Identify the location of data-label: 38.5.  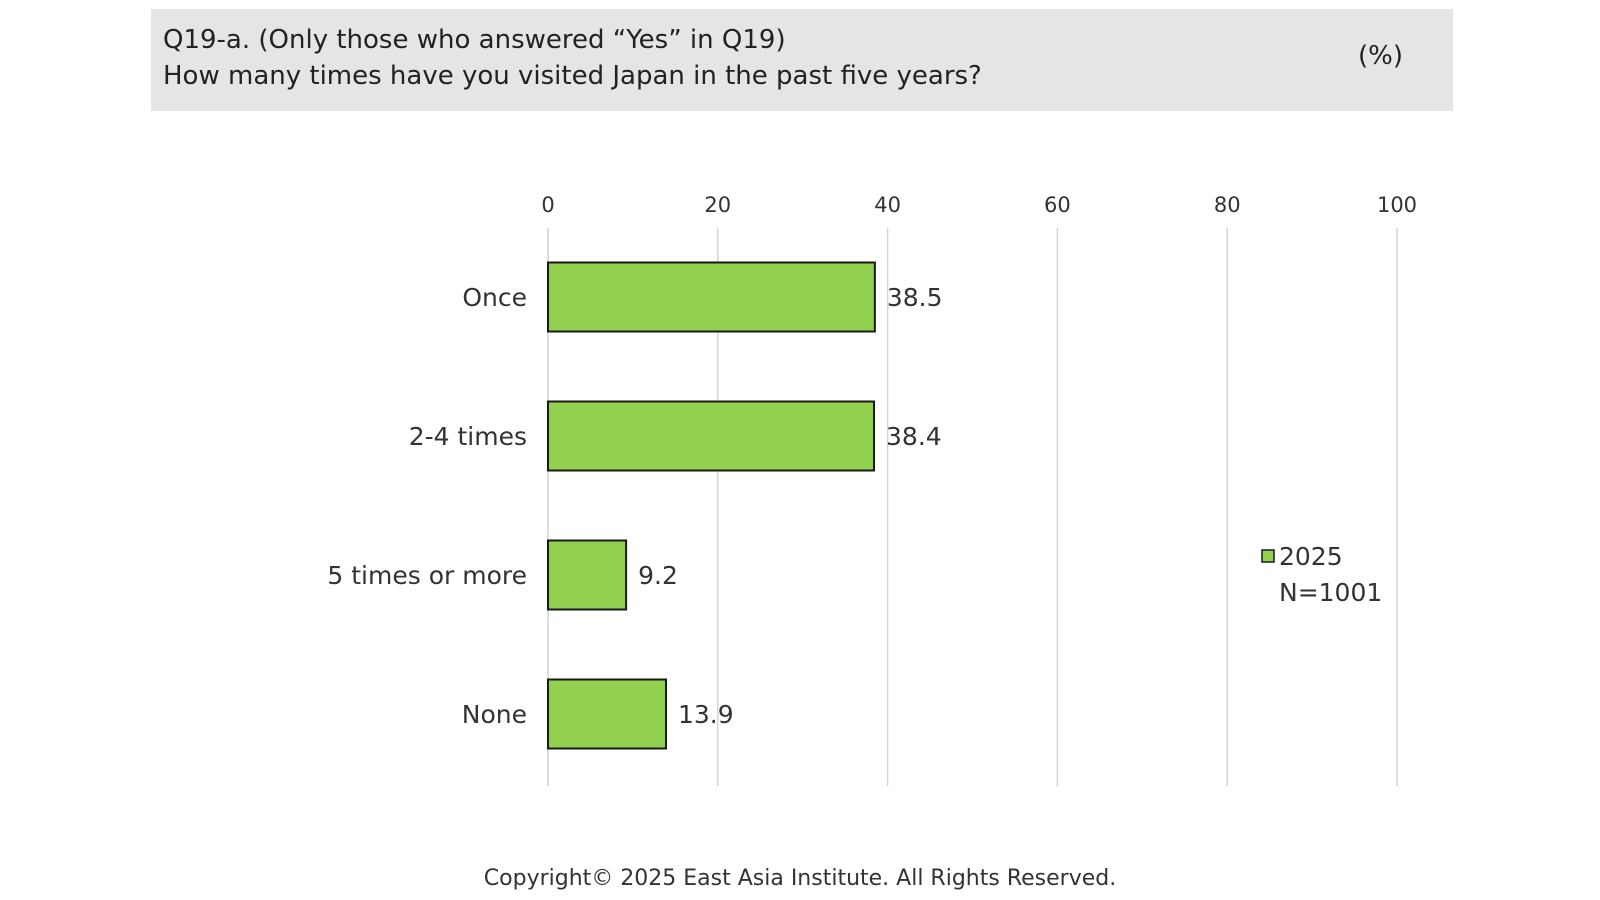
(915, 297).